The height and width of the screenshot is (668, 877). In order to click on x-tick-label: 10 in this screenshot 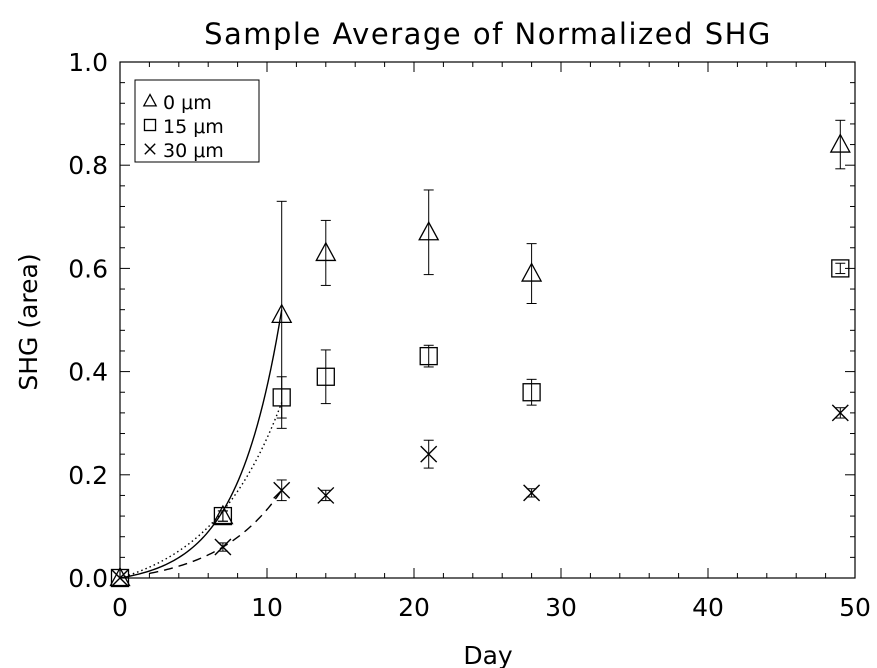, I will do `click(267, 607)`.